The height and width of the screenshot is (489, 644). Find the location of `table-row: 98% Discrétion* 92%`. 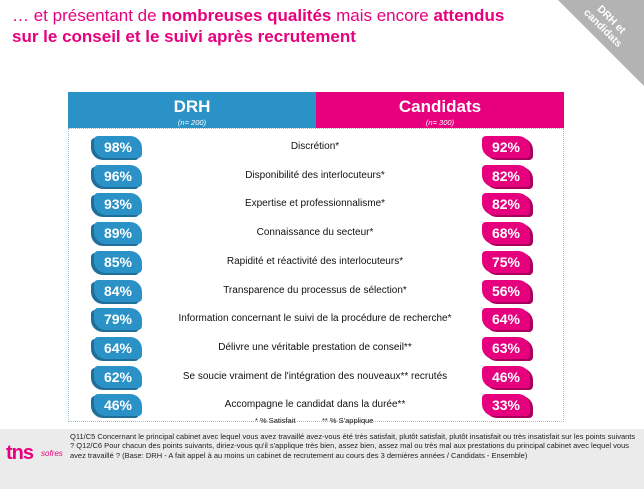

table-row: 98% Discrétion* 92% is located at coordinates (322, 147).